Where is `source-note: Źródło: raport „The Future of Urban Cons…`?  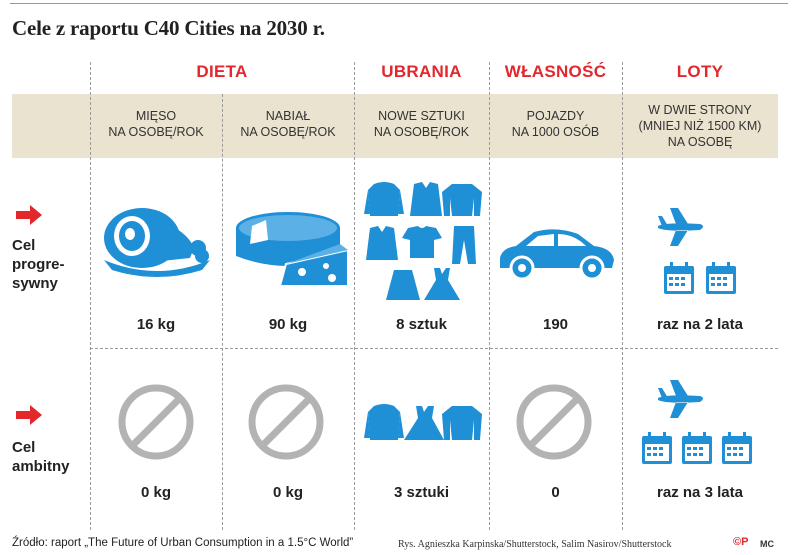
source-note: Źródło: raport „The Future of Urban Cons… is located at coordinates (183, 543).